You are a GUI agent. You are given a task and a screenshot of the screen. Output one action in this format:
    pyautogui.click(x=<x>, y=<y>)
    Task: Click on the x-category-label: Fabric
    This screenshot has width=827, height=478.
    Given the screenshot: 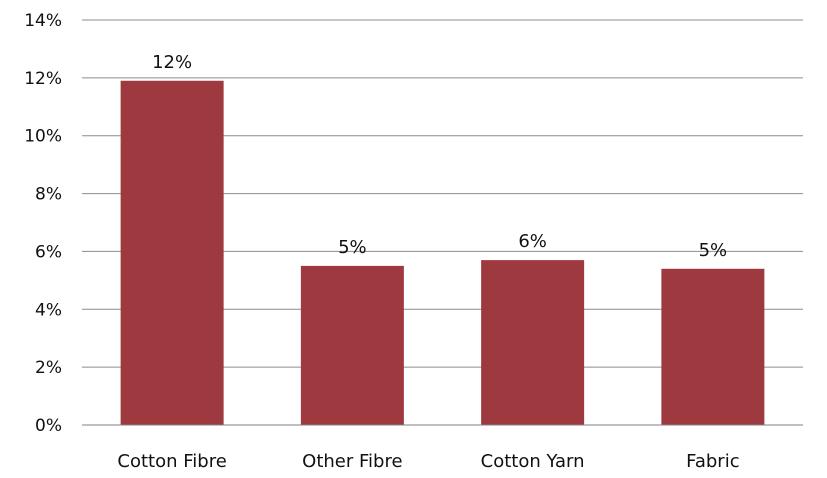 What is the action you would take?
    pyautogui.click(x=712, y=461)
    